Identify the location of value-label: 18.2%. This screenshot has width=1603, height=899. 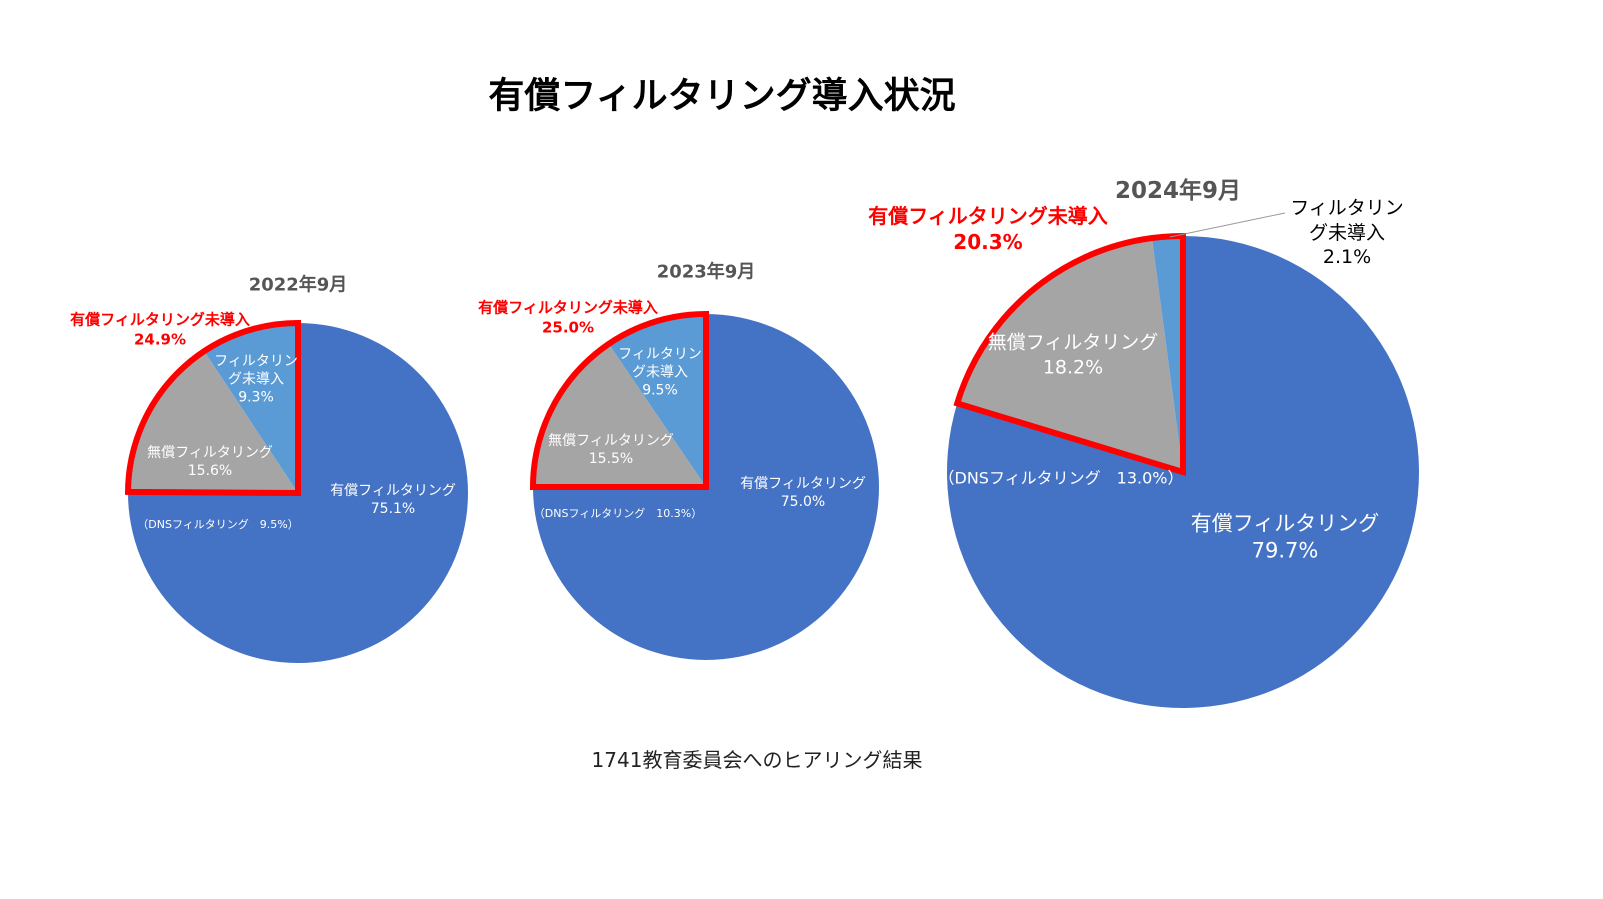
(1073, 367).